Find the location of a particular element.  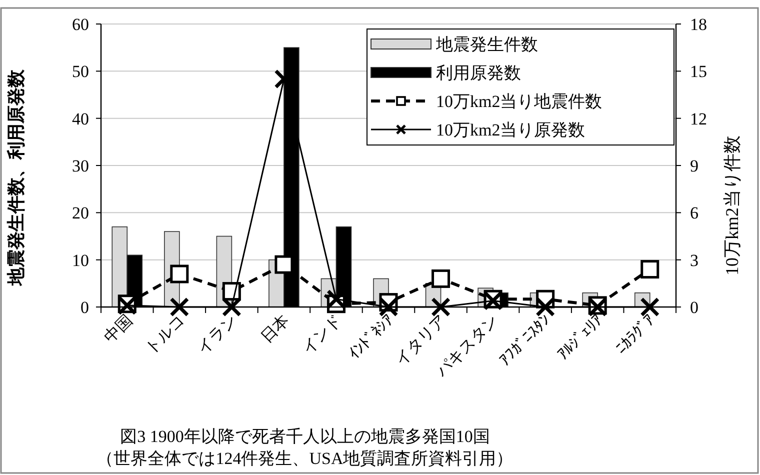

x-tick-label: イラン is located at coordinates (217, 335).